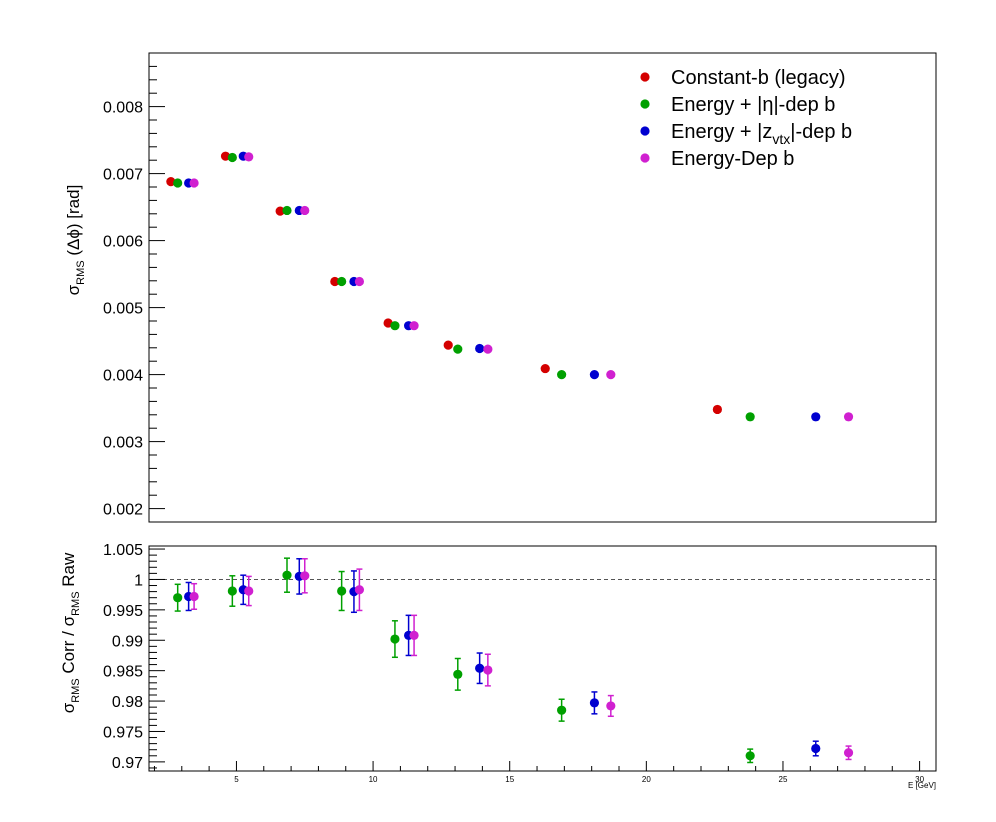  I want to click on y-tick-label: 0.995, so click(123, 611).